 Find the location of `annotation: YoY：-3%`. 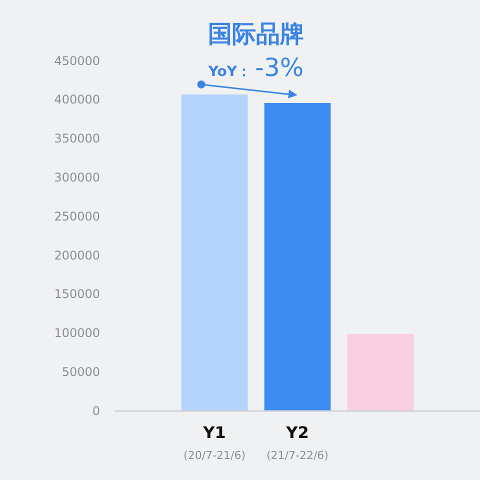

annotation: YoY：-3% is located at coordinates (255, 67).